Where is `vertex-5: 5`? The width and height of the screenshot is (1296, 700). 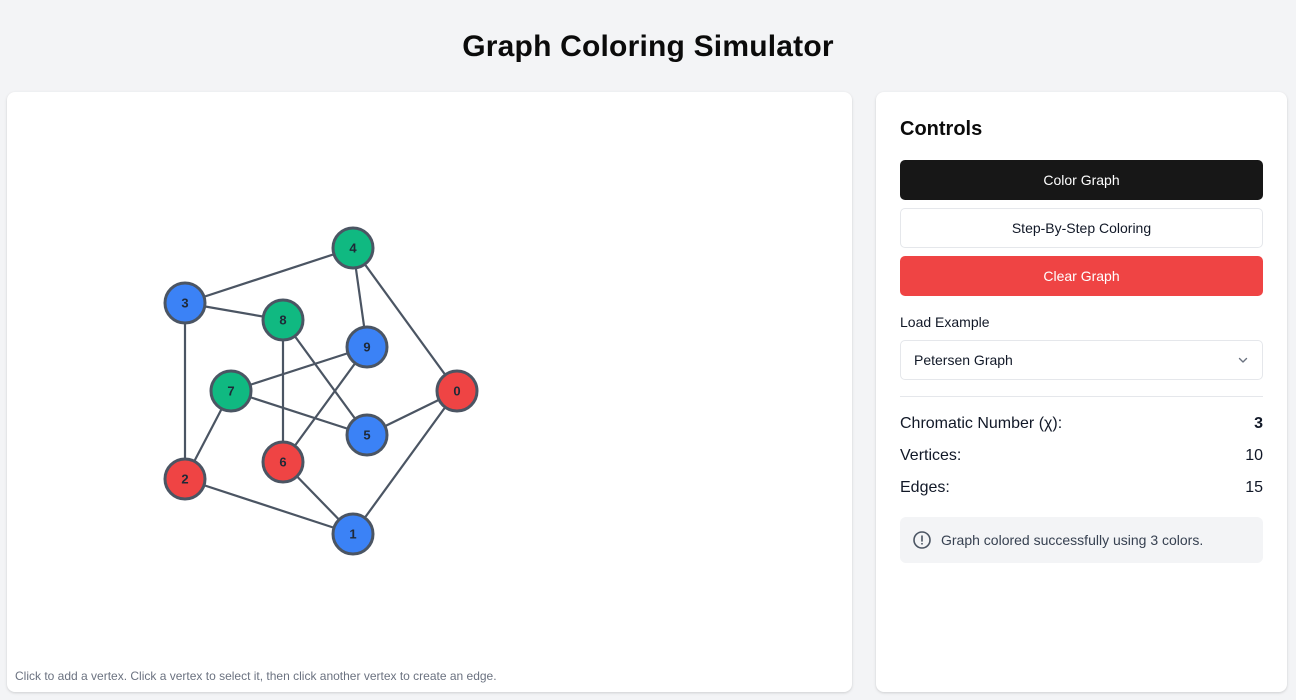 vertex-5: 5 is located at coordinates (367, 435).